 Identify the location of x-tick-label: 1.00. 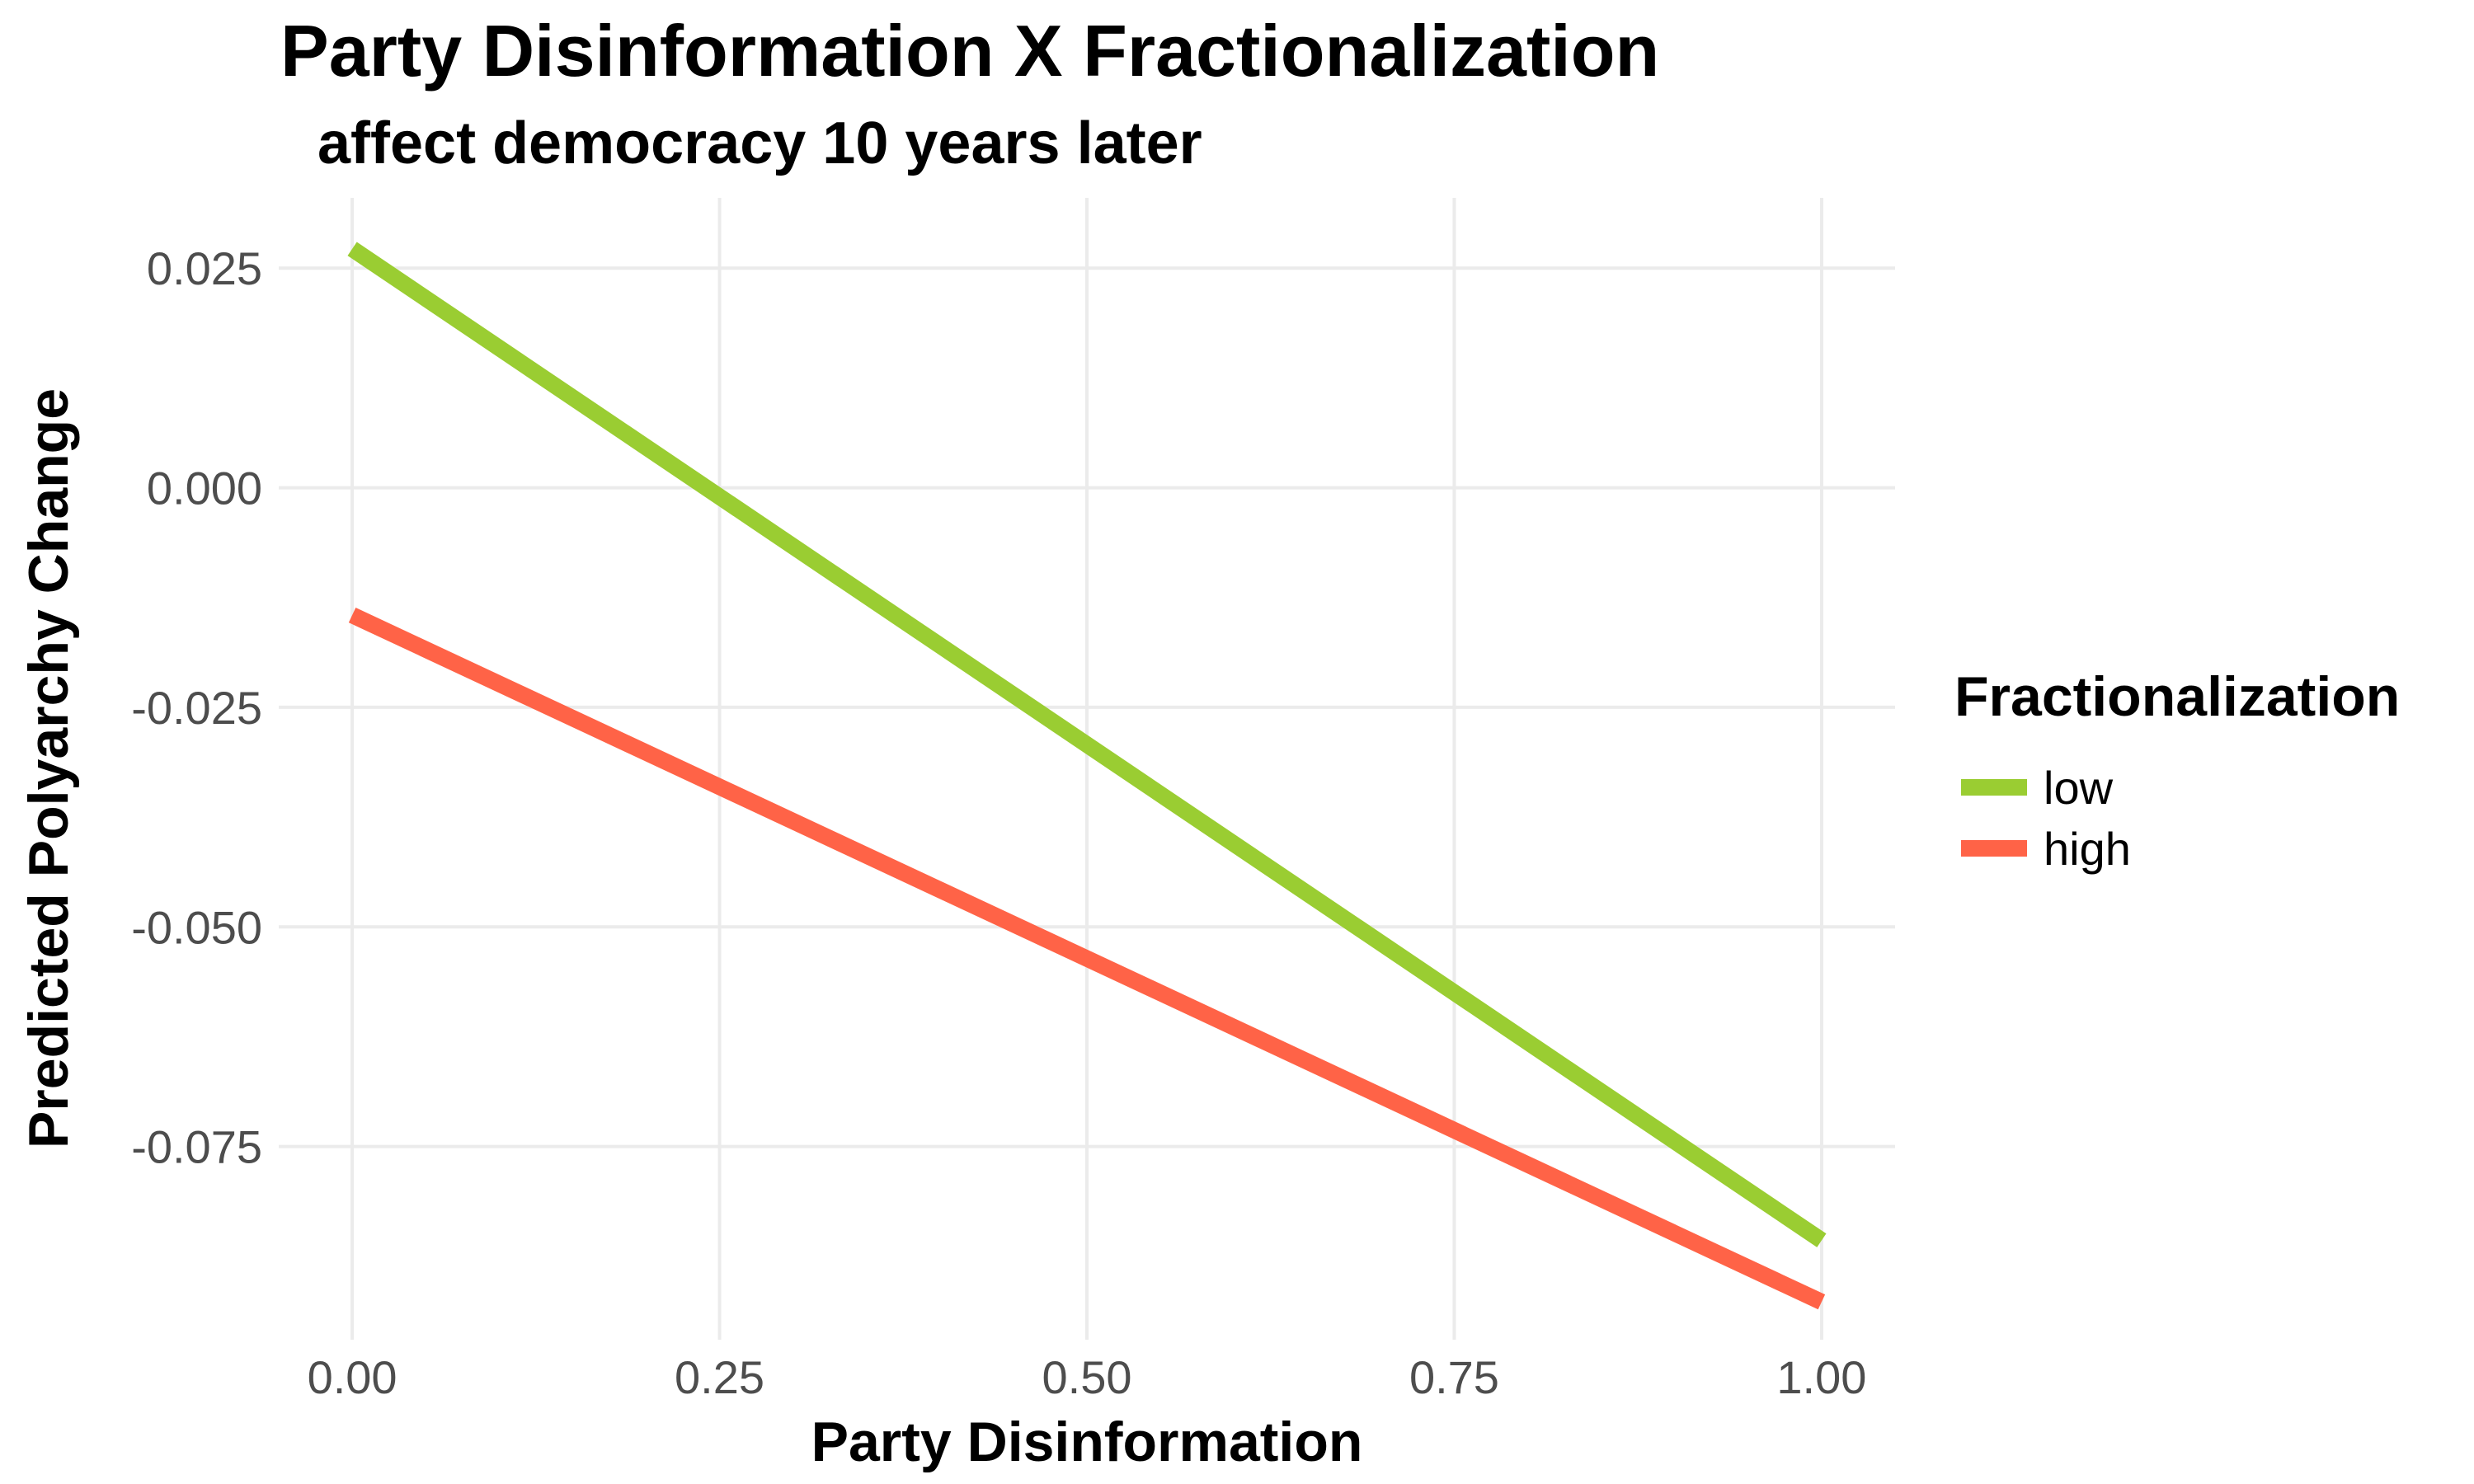
(1821, 1377).